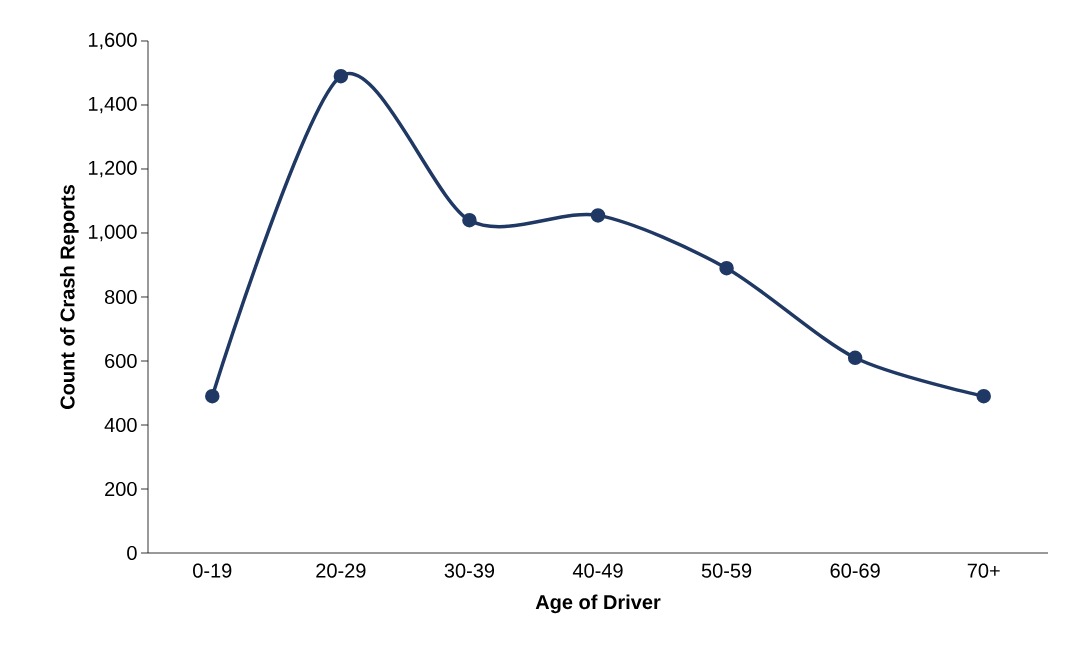  I want to click on x-tick-label: 20-29, so click(341, 570).